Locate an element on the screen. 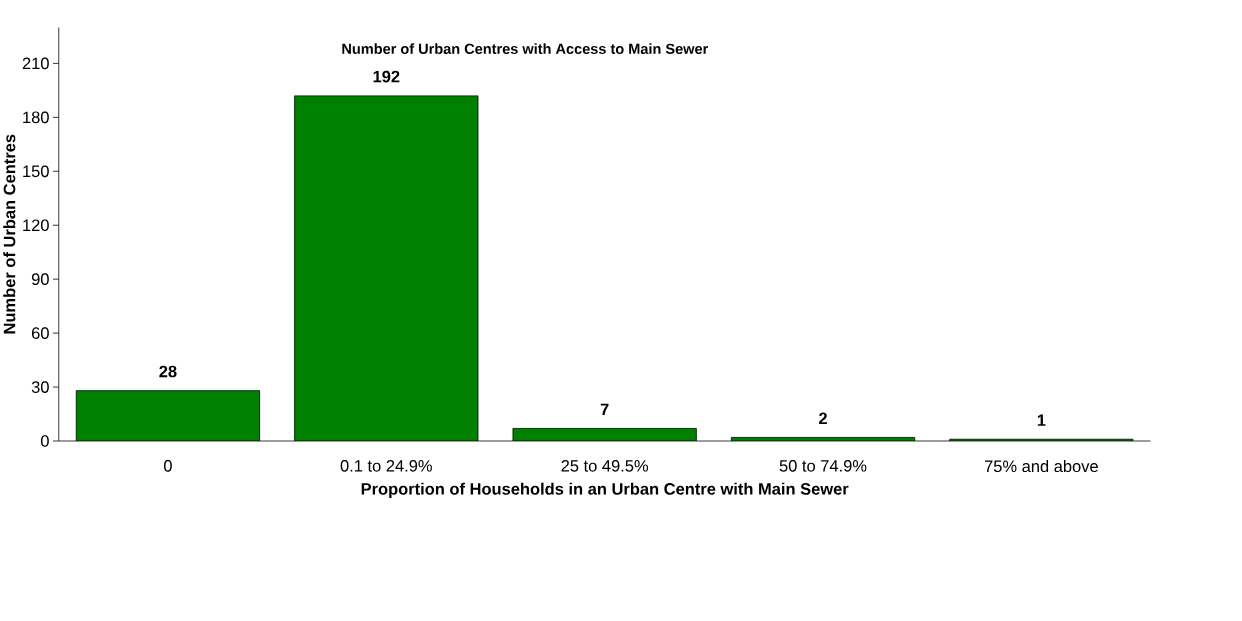 The height and width of the screenshot is (621, 1242). x-tick-label: 0 is located at coordinates (167, 466).